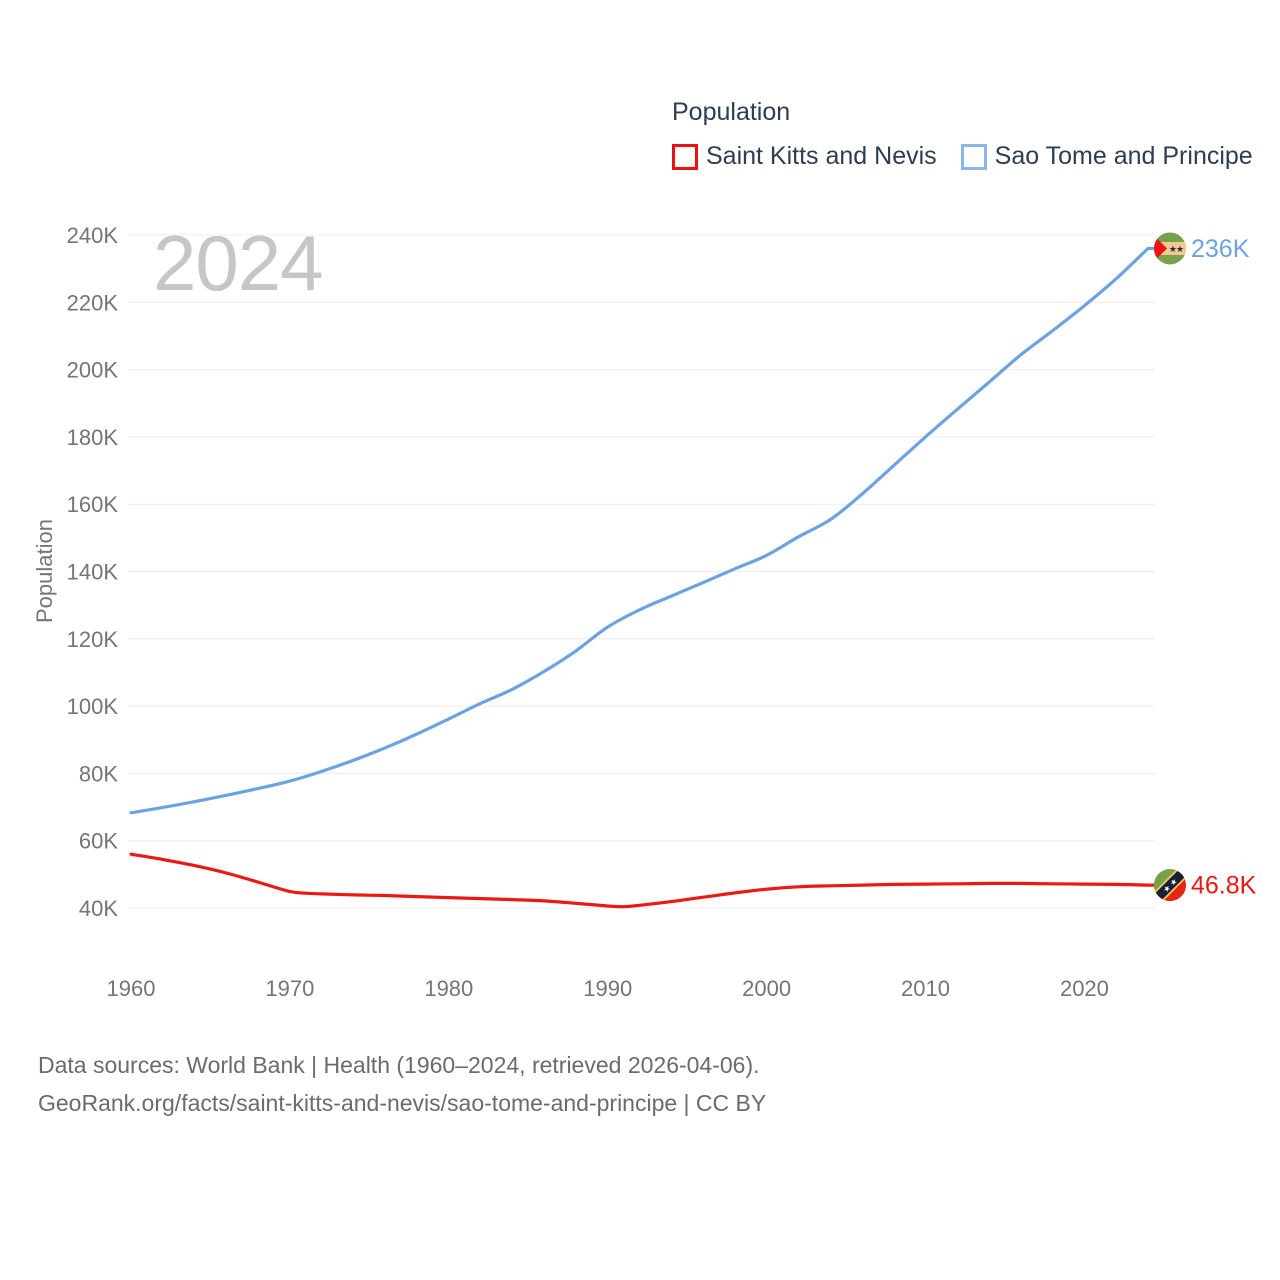  What do you see at coordinates (93, 572) in the screenshot?
I see `y-tick-label: 140K` at bounding box center [93, 572].